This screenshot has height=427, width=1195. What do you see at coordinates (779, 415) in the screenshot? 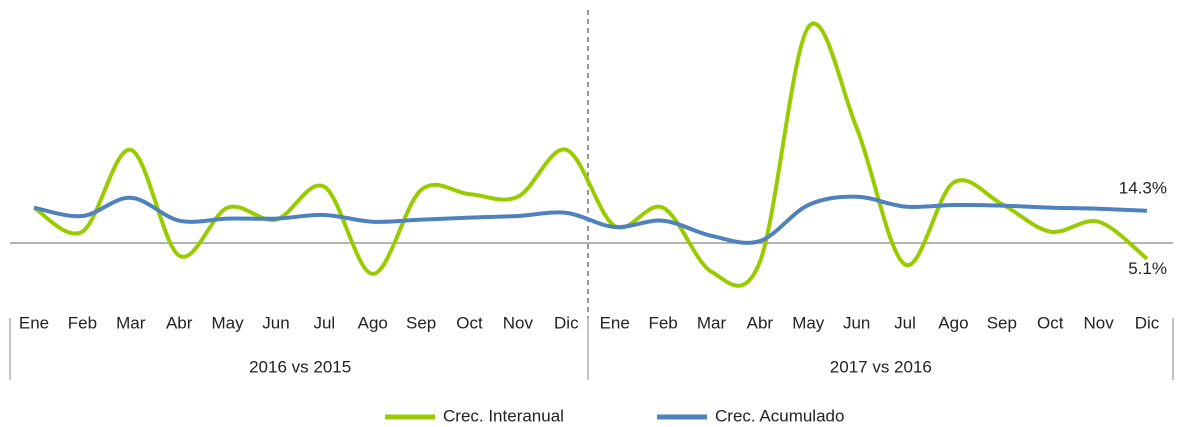
I see `legend-label: Crec. Acumulado` at bounding box center [779, 415].